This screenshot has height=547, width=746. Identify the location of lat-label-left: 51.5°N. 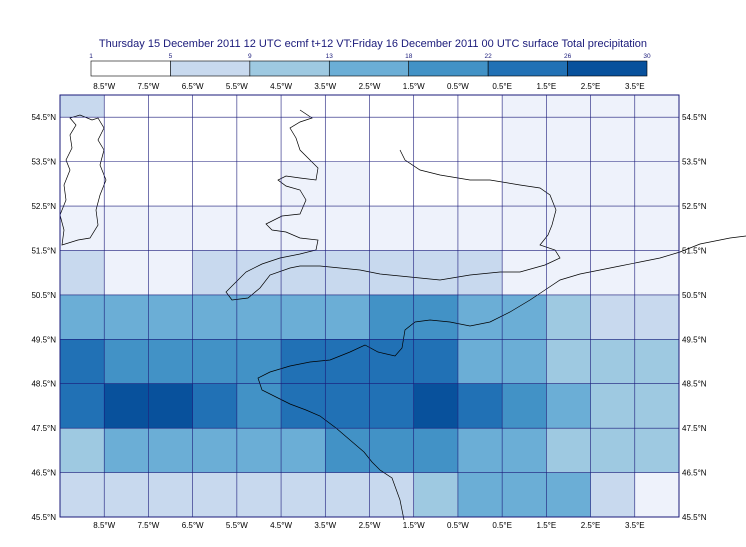
(43, 250).